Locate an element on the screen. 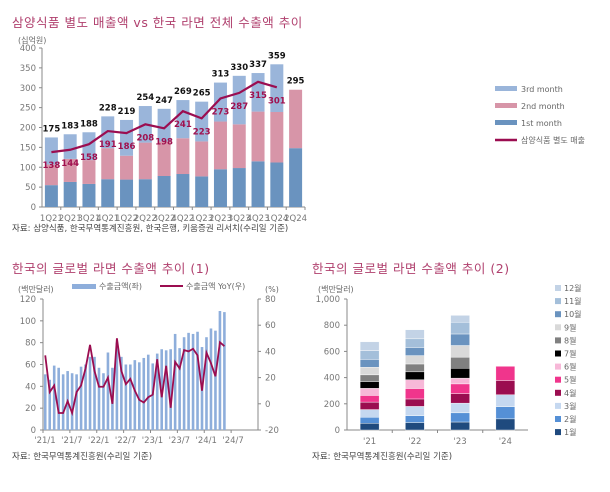 This screenshot has height=492, width=610. total-label: 330 is located at coordinates (239, 68).